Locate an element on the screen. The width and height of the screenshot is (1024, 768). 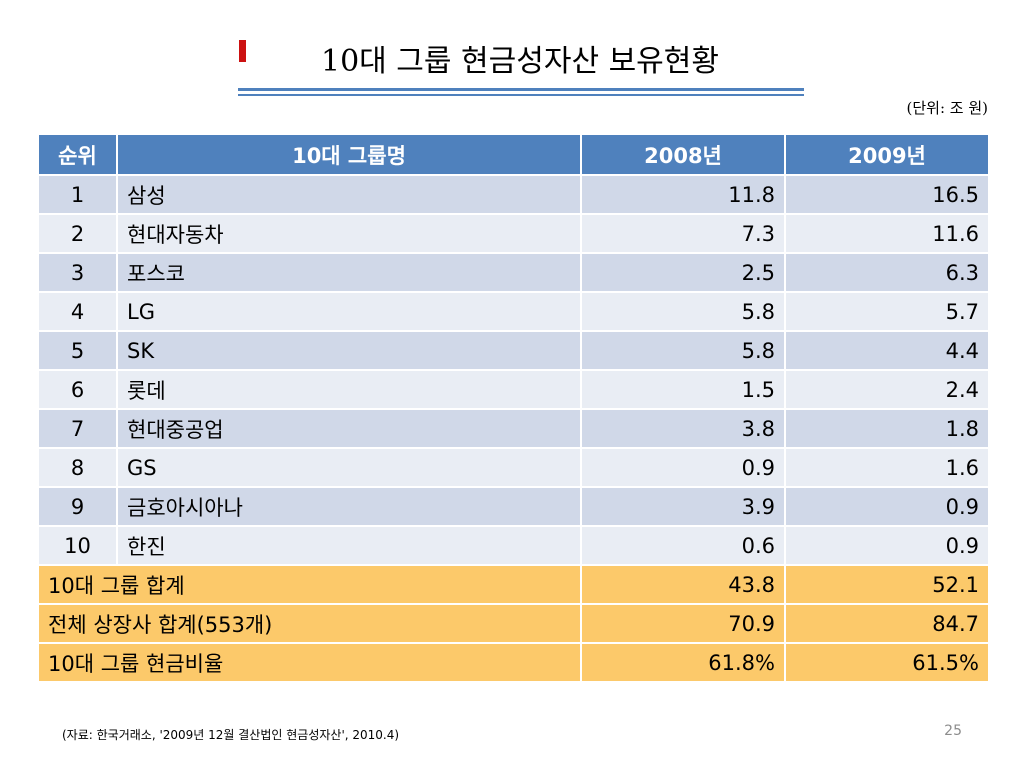
table-header-row: 순위 10대 그룹명 2008년 2009년 is located at coordinates (513, 154).